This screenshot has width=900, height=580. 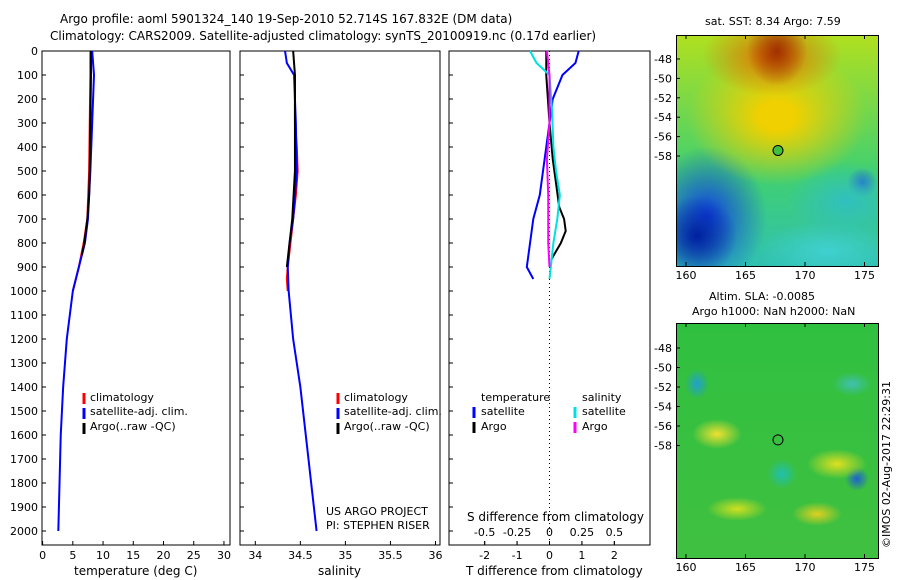 What do you see at coordinates (340, 571) in the screenshot?
I see `salinity-axis-label: salinity` at bounding box center [340, 571].